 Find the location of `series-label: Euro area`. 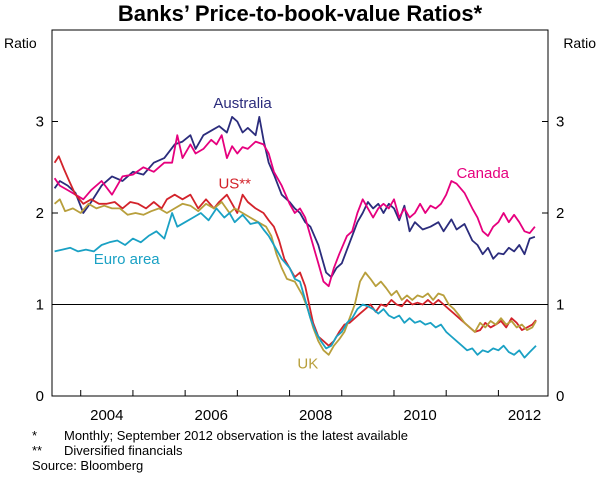

series-label: Euro area is located at coordinates (127, 259).